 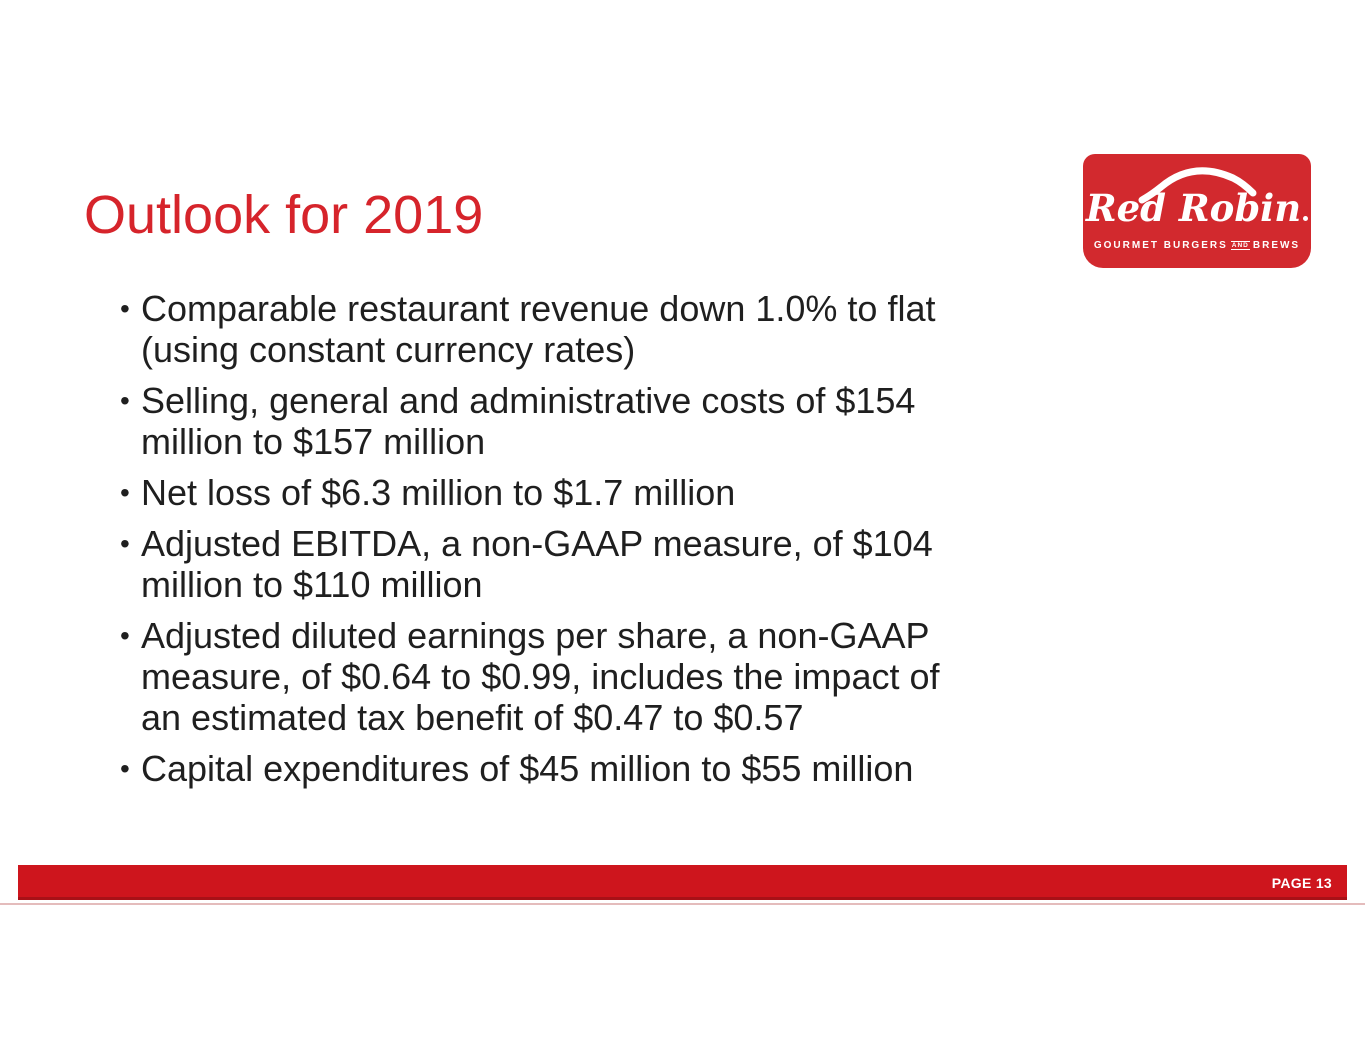 I want to click on slide-title: Outlook for 2019, so click(x=284, y=215).